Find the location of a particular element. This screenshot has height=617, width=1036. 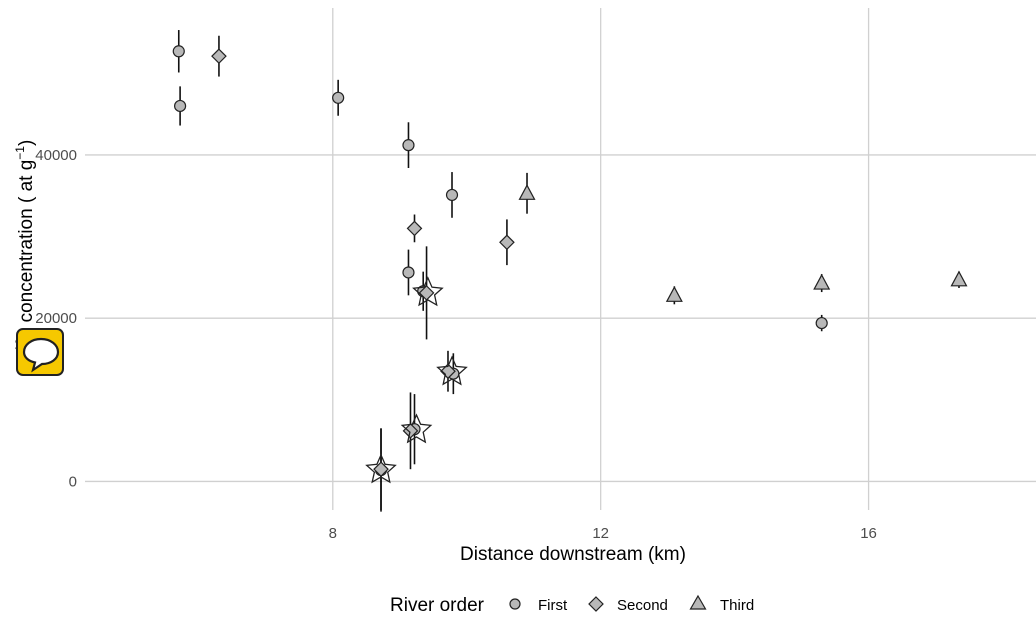

y-axis-title-rest: e concentration ( at g is located at coordinates (26, 249).